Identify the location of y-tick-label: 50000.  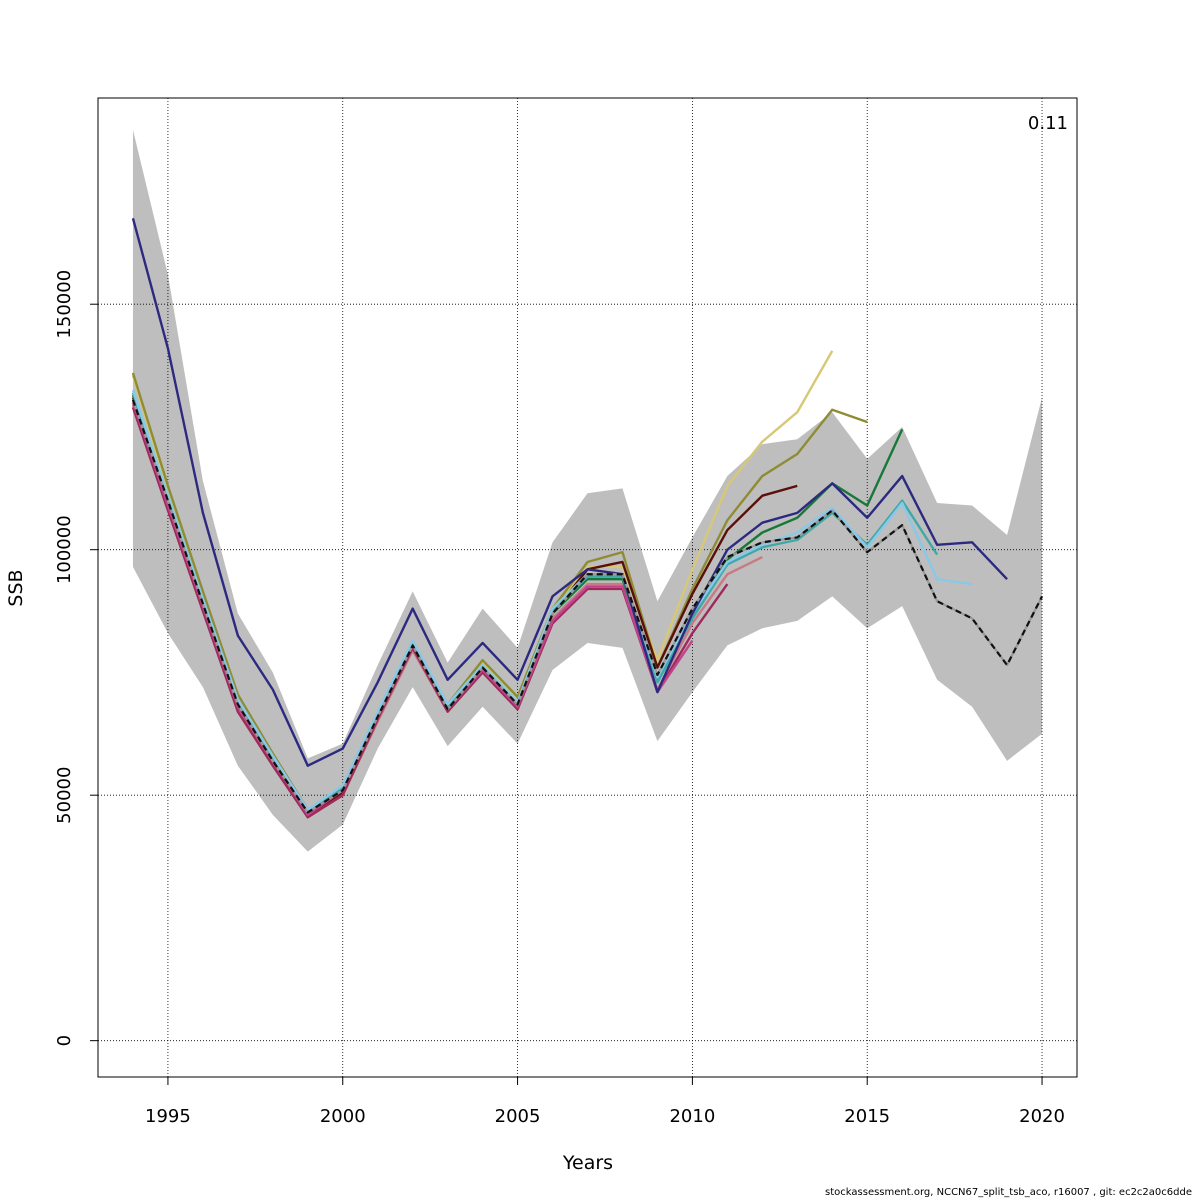
(64, 795).